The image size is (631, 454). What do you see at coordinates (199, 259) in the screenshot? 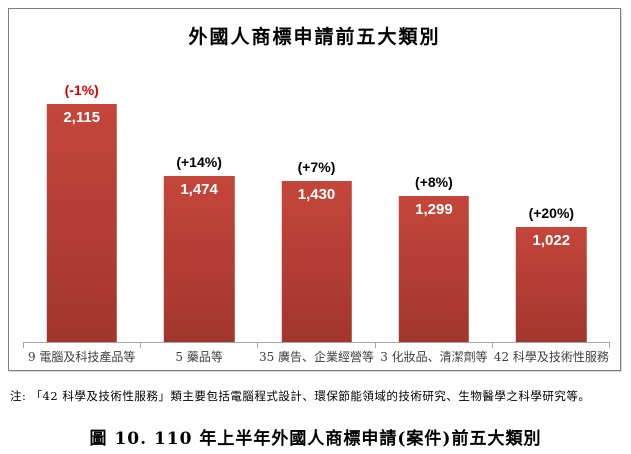
I see `bar: 1,474` at bounding box center [199, 259].